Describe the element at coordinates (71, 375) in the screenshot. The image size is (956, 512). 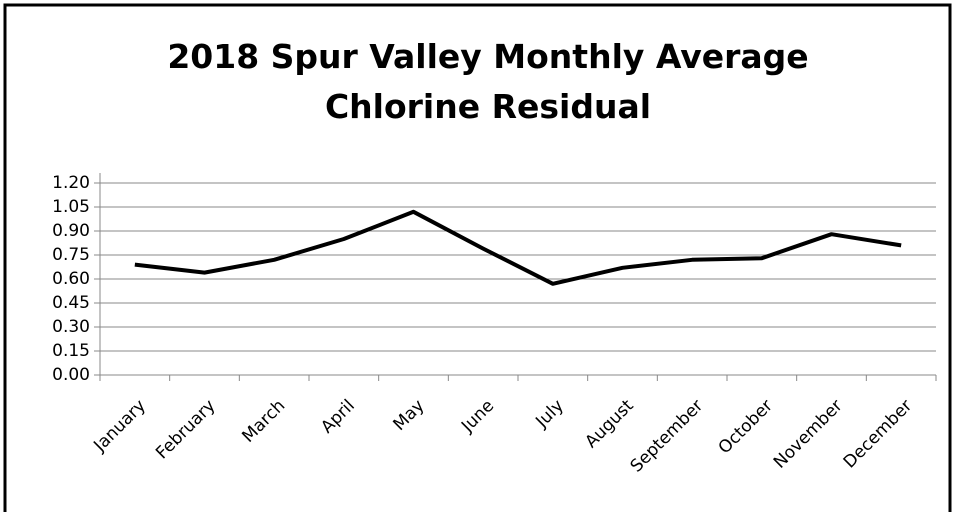
I see `y-tick-label: 0.00` at that location.